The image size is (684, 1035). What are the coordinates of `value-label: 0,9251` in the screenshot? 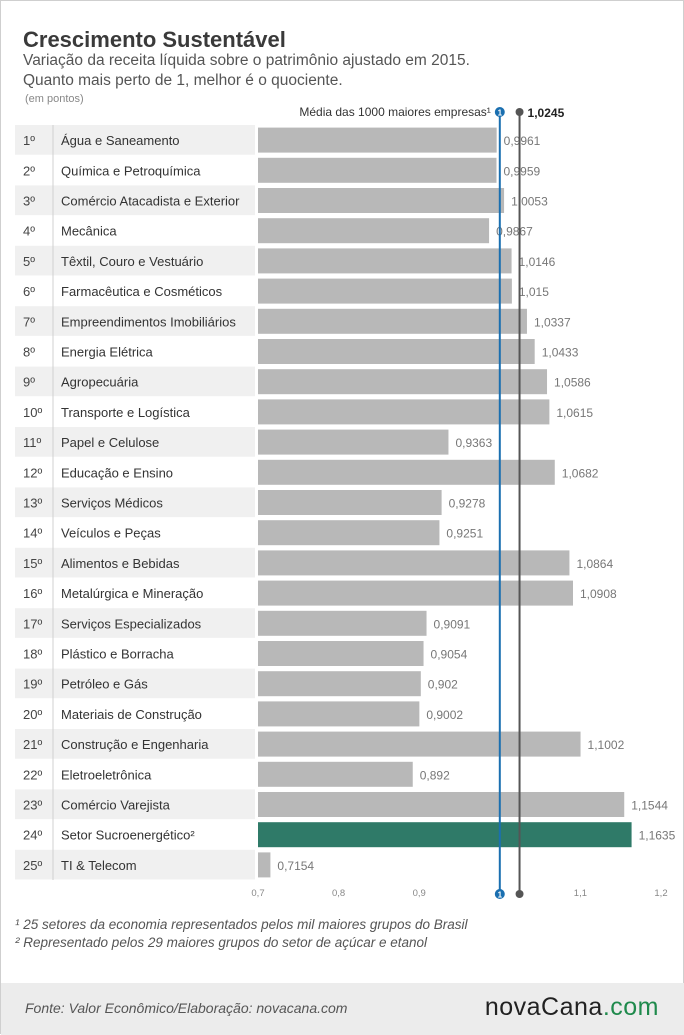 It's located at (464, 534).